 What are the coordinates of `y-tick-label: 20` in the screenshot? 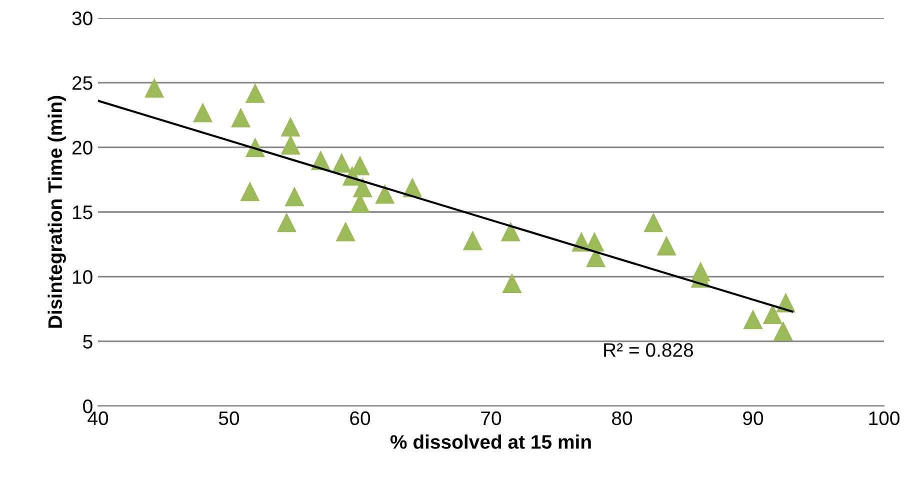 It's located at (82, 147).